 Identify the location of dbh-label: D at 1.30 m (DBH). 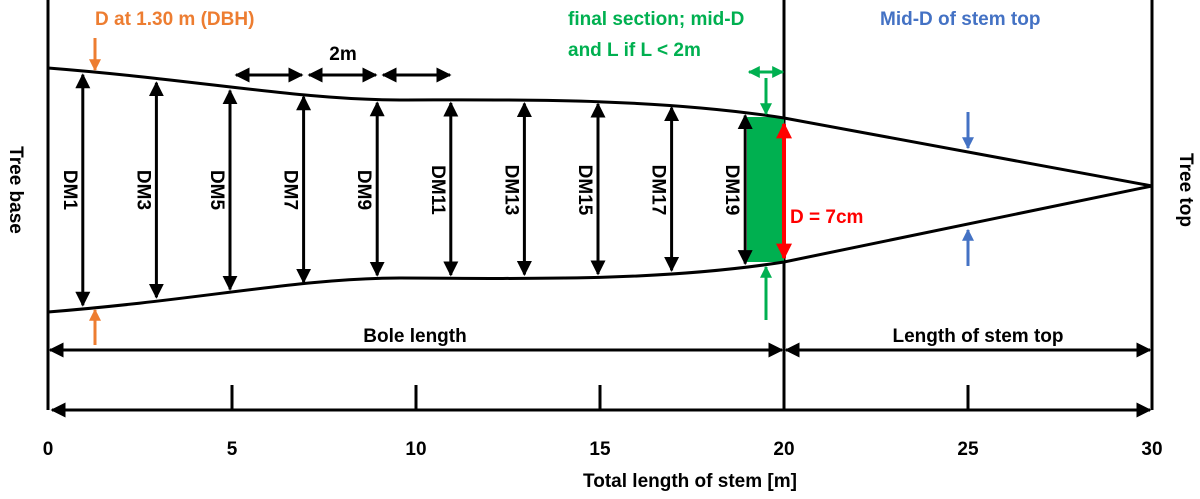
(174, 19).